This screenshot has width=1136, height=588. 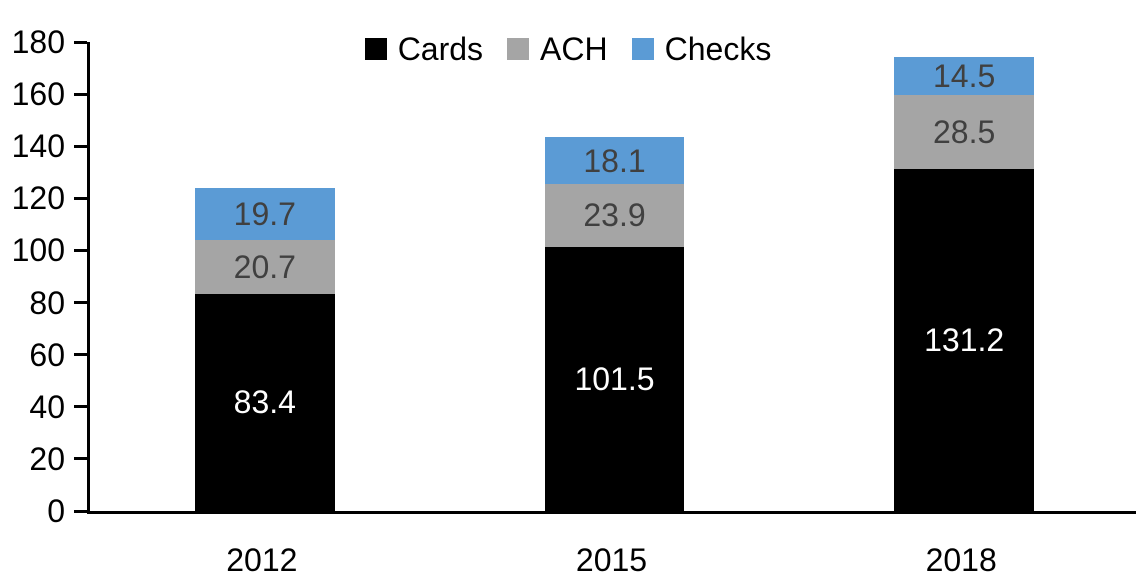 What do you see at coordinates (47, 458) in the screenshot?
I see `y-axis-tick-label: 20` at bounding box center [47, 458].